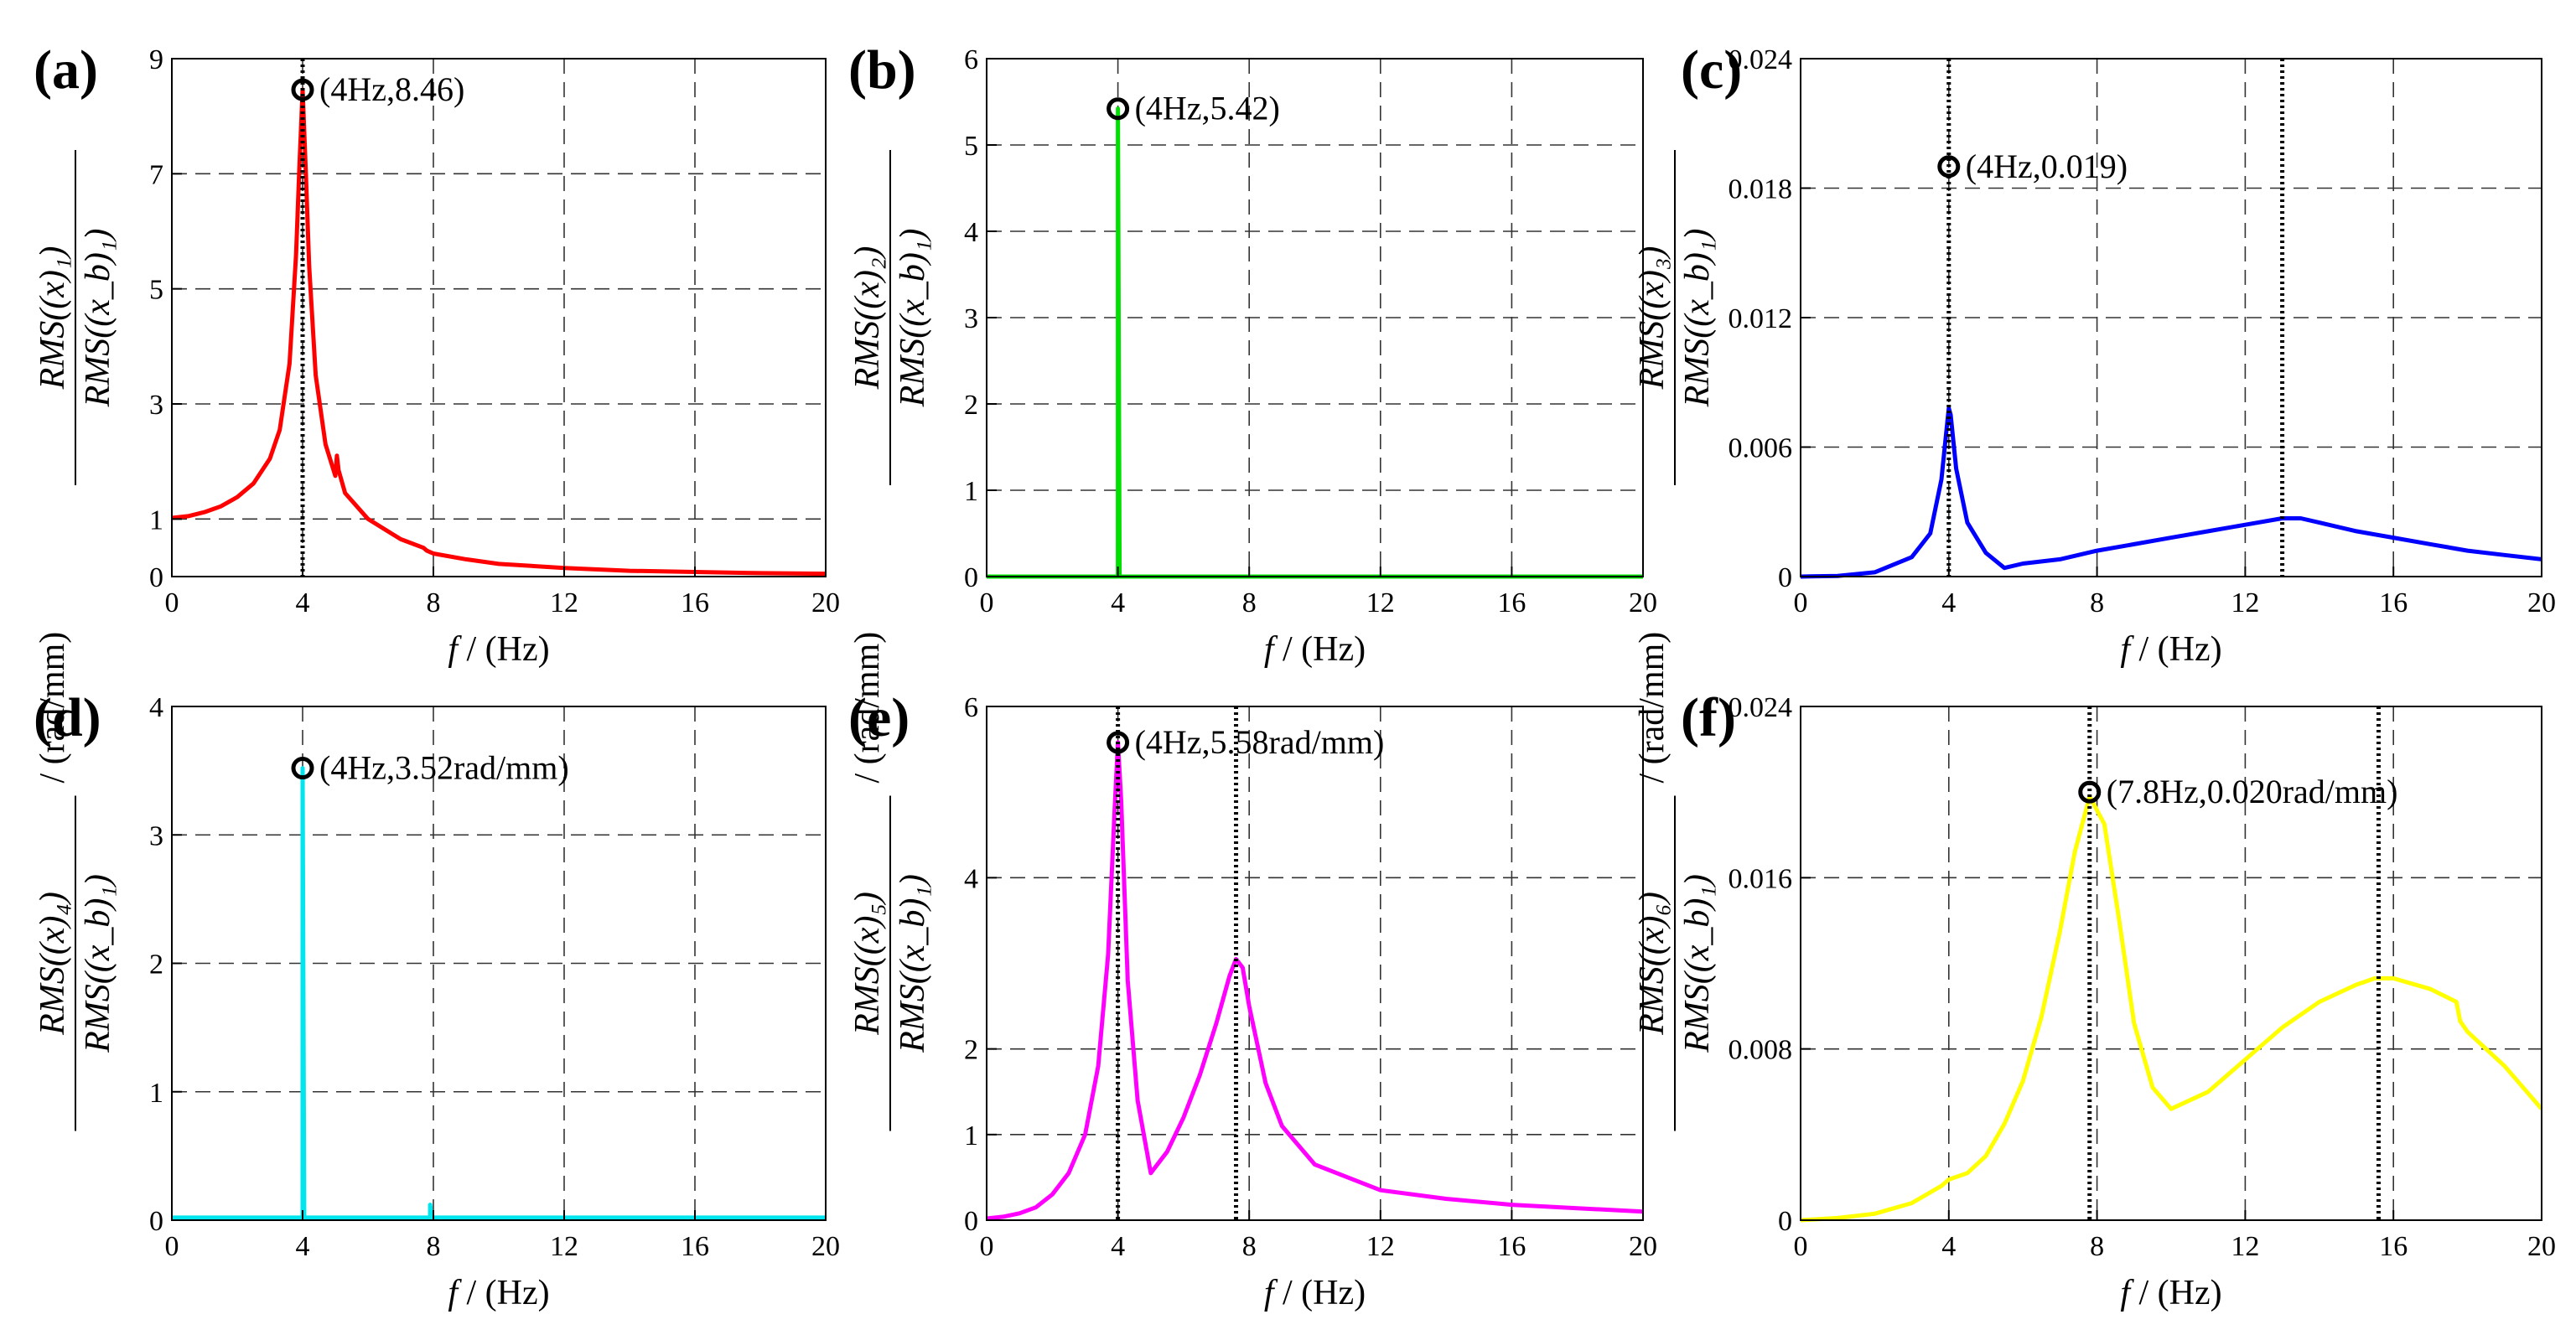  Describe the element at coordinates (2047, 166) in the screenshot. I see `peak-annotation: (4Hz,0.019)` at that location.